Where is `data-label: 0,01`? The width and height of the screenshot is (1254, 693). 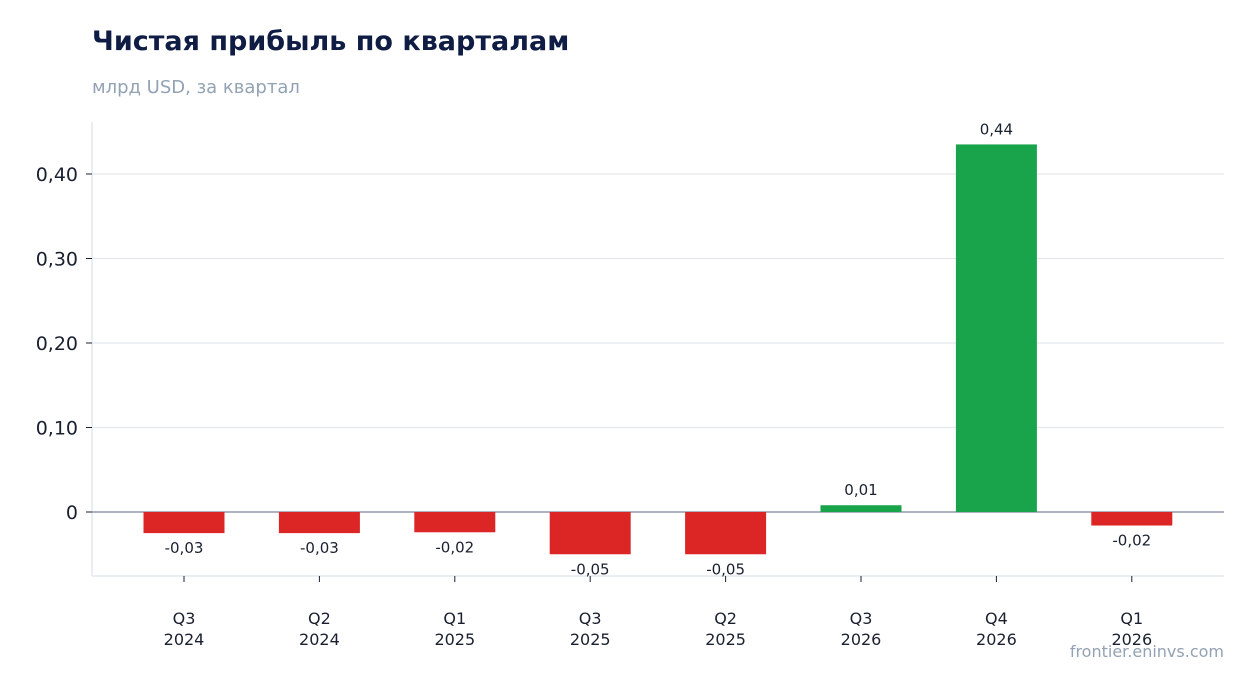
data-label: 0,01 is located at coordinates (860, 490).